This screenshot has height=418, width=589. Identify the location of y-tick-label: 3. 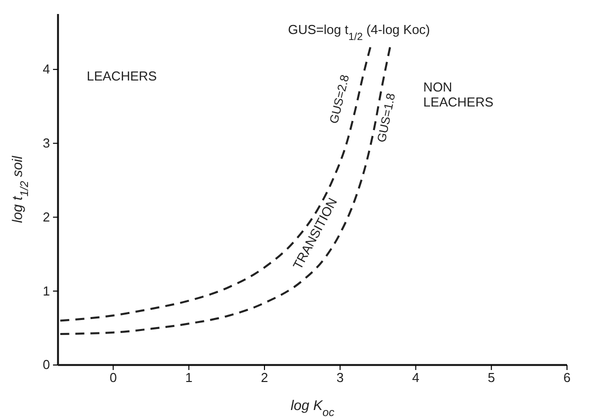
(46, 142).